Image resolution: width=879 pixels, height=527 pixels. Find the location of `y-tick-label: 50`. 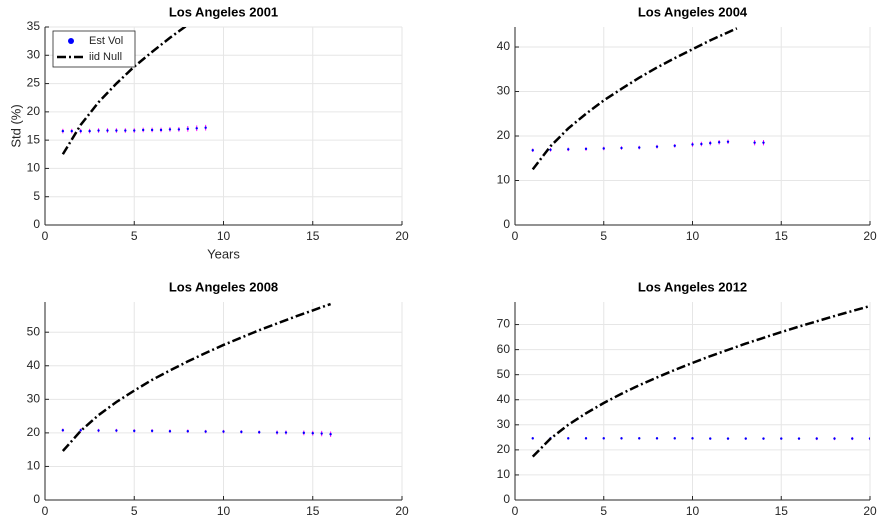

y-tick-label: 50 is located at coordinates (34, 331).